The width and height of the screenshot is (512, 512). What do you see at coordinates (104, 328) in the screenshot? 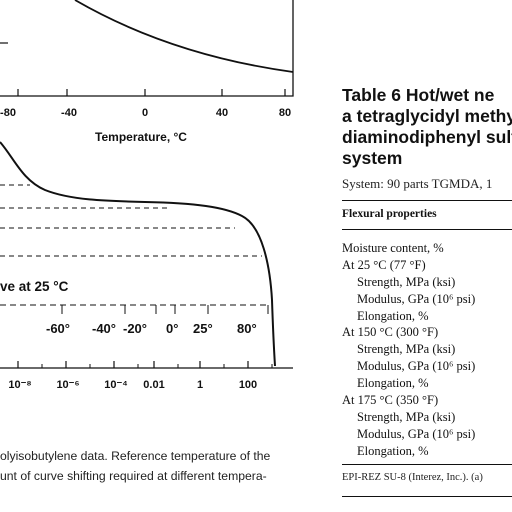
I see `shift-temp-label: -40°` at bounding box center [104, 328].